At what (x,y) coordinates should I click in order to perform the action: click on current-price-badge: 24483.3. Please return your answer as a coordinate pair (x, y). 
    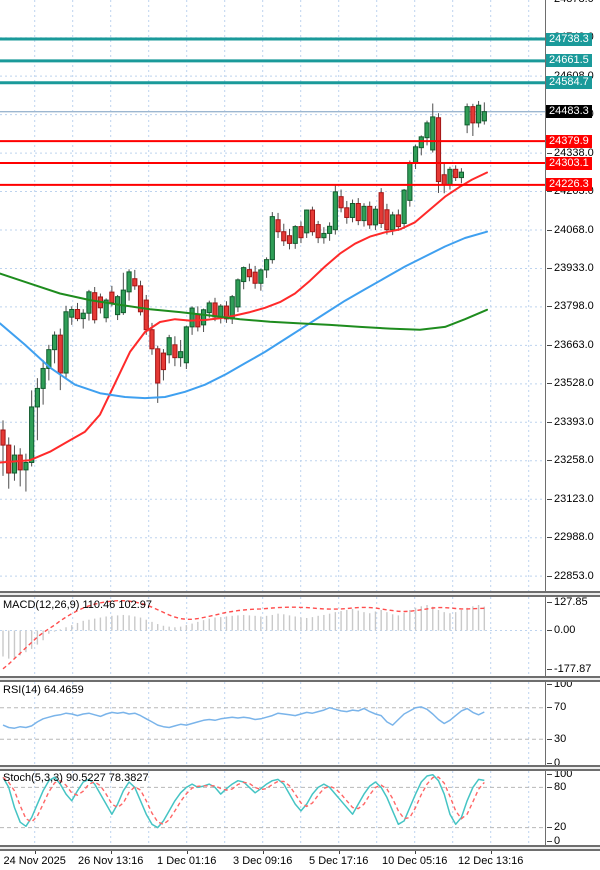
    Looking at the image, I should click on (569, 112).